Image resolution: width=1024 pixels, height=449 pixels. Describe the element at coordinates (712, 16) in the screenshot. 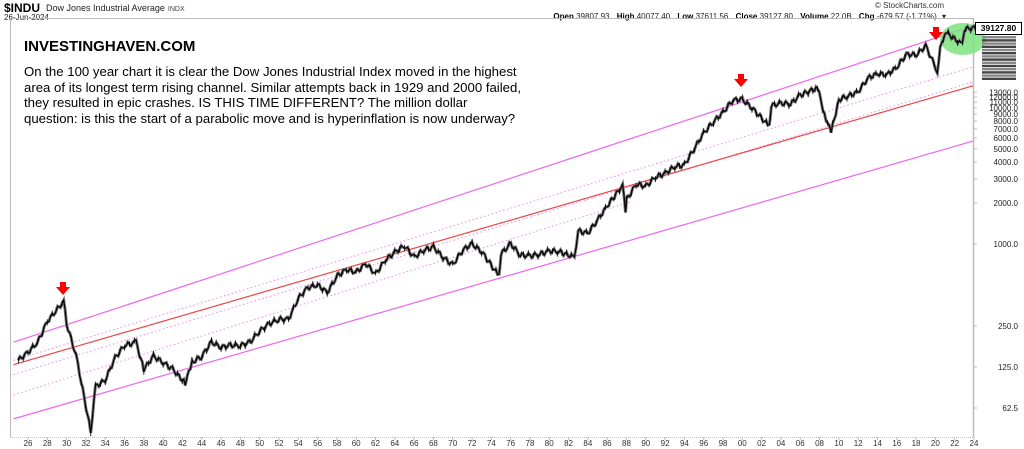

I see `low-value: 37611.56` at that location.